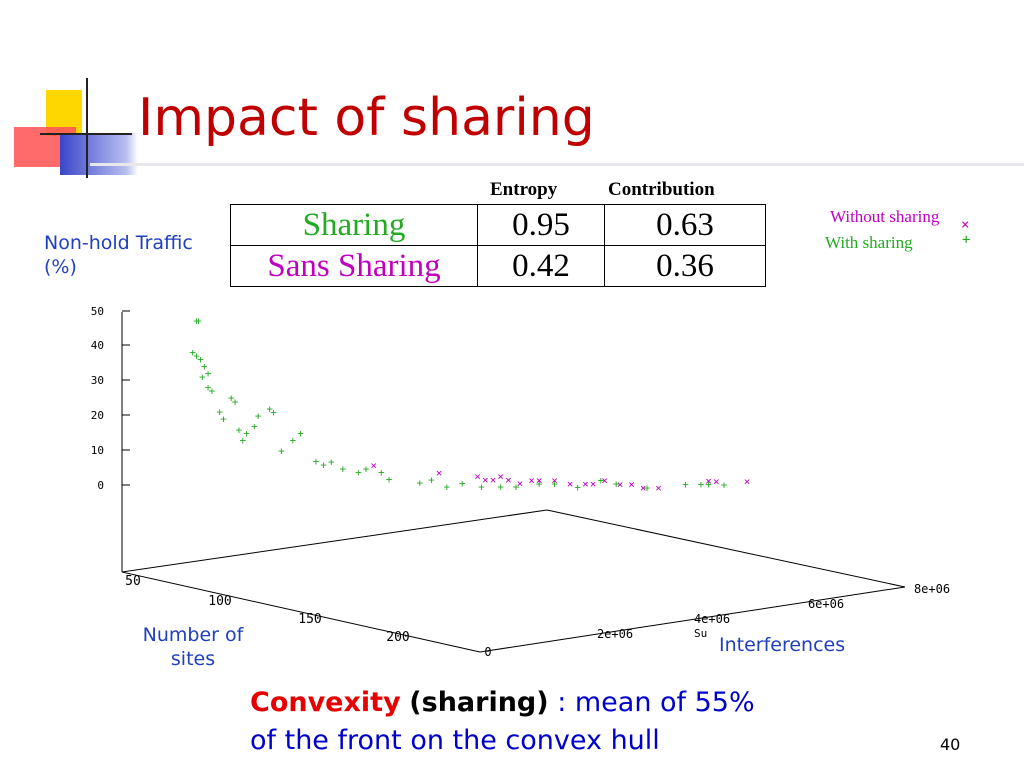 The image size is (1024, 768). Describe the element at coordinates (685, 266) in the screenshot. I see `contribution-value: 0.36` at that location.